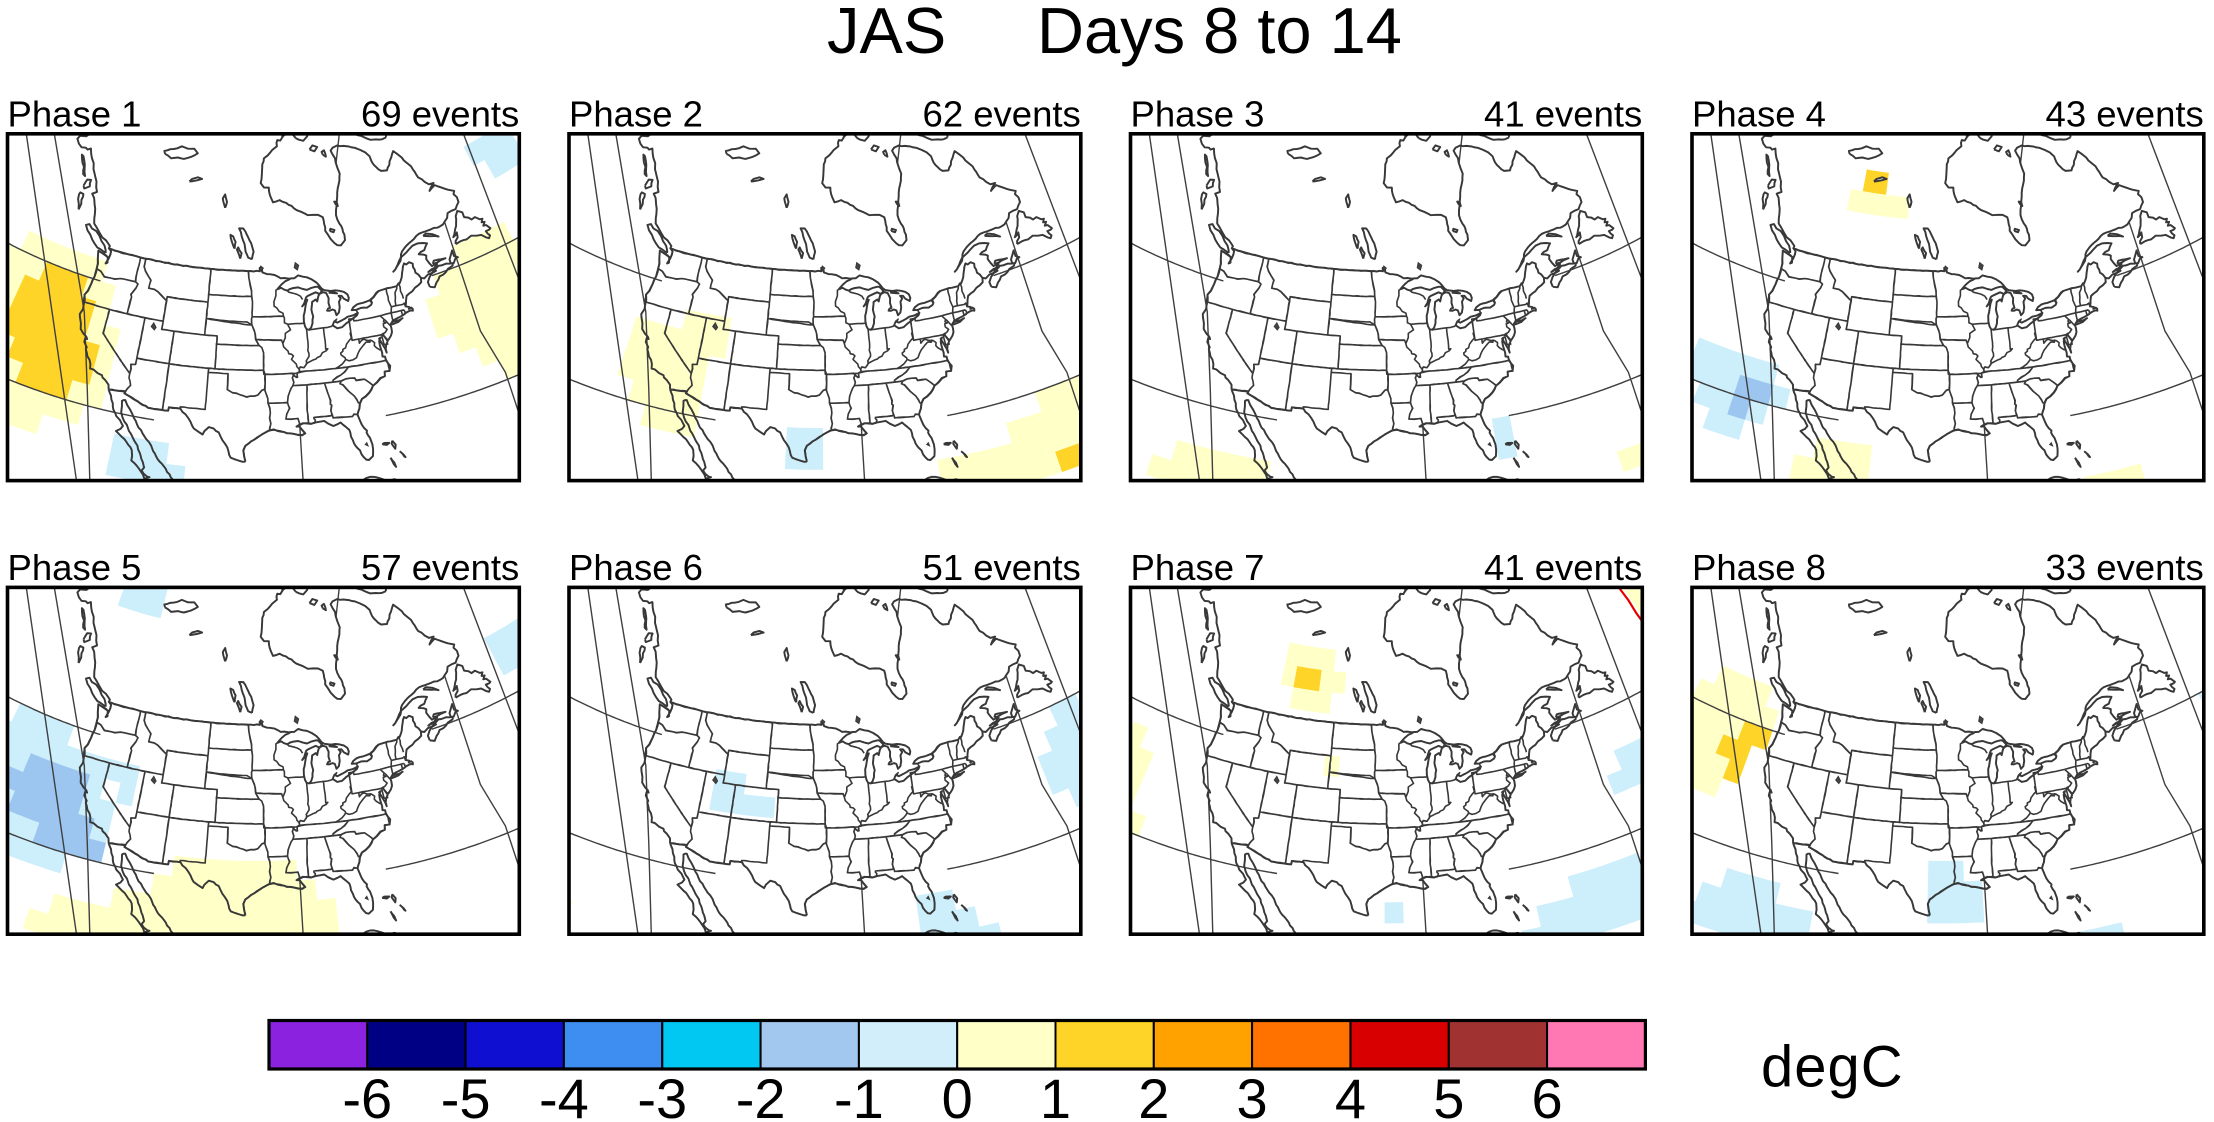 This screenshot has height=1122, width=2214. What do you see at coordinates (636, 113) in the screenshot?
I see `svg-text: Phase 2` at bounding box center [636, 113].